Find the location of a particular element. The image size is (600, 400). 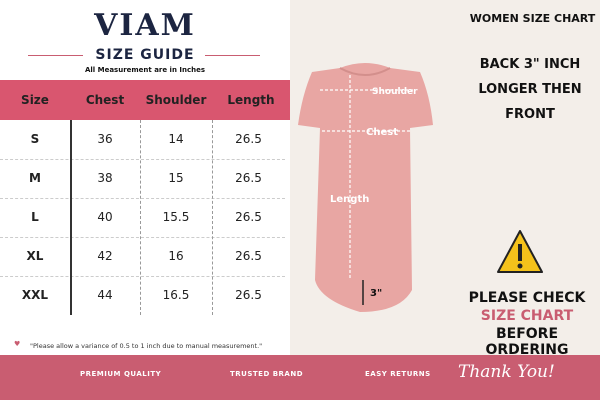

footer-band is located at coordinates (300, 377).